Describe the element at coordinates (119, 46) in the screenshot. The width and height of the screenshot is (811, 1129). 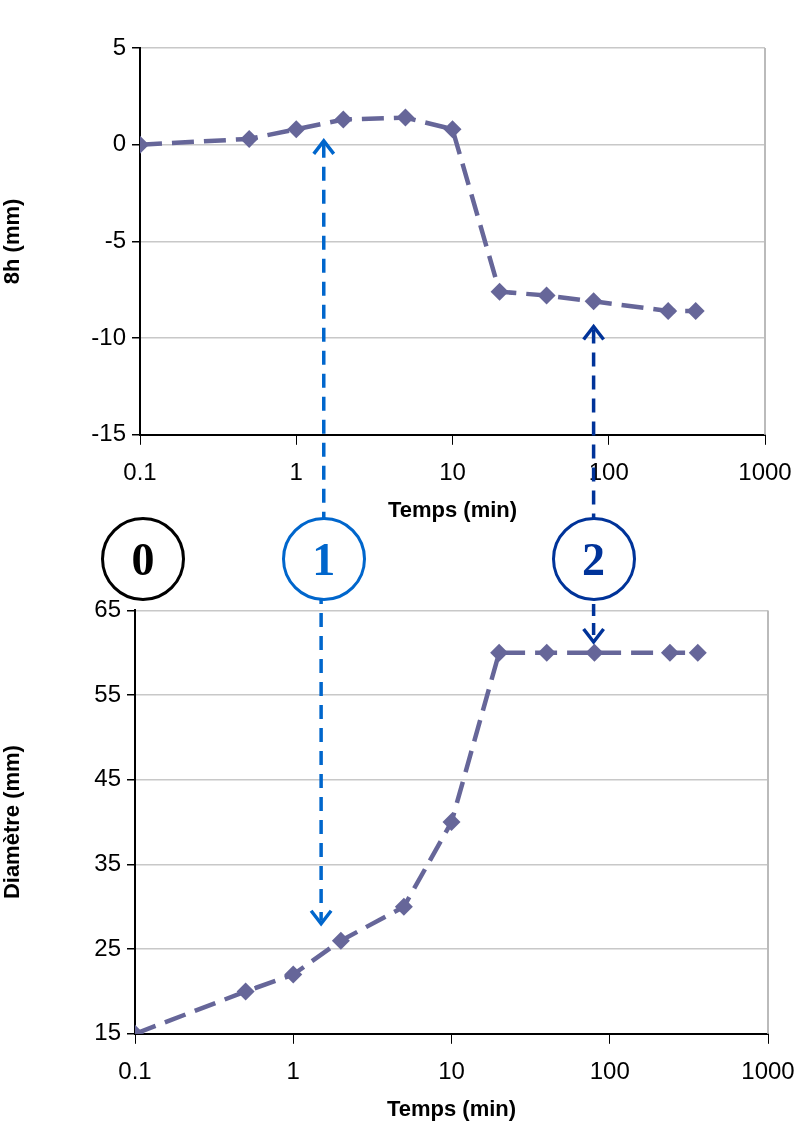
I see `y-tick-label: 5` at that location.